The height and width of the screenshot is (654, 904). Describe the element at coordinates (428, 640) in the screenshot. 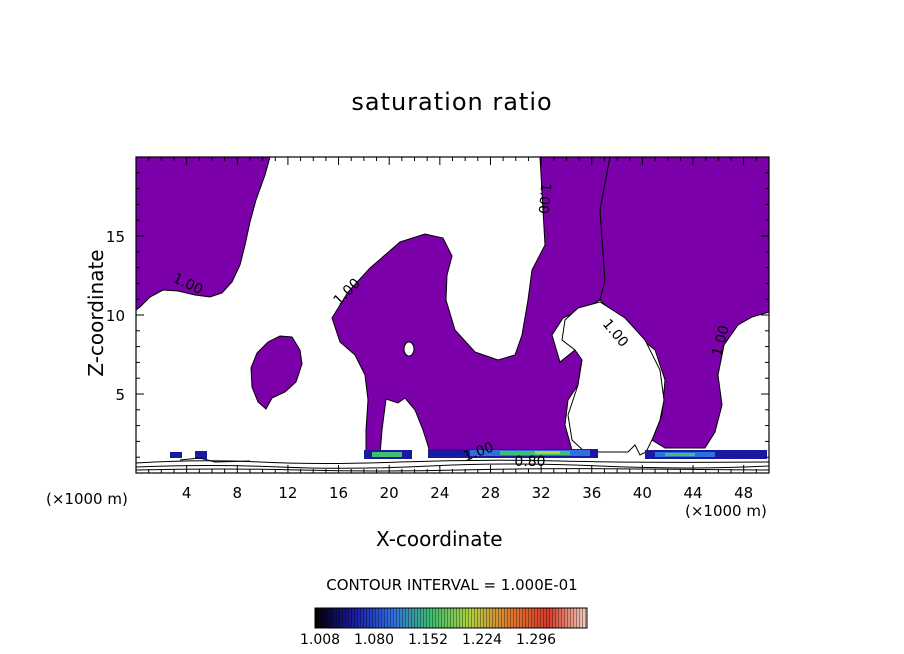

I see `colorbar-tick-label: 1.152` at that location.